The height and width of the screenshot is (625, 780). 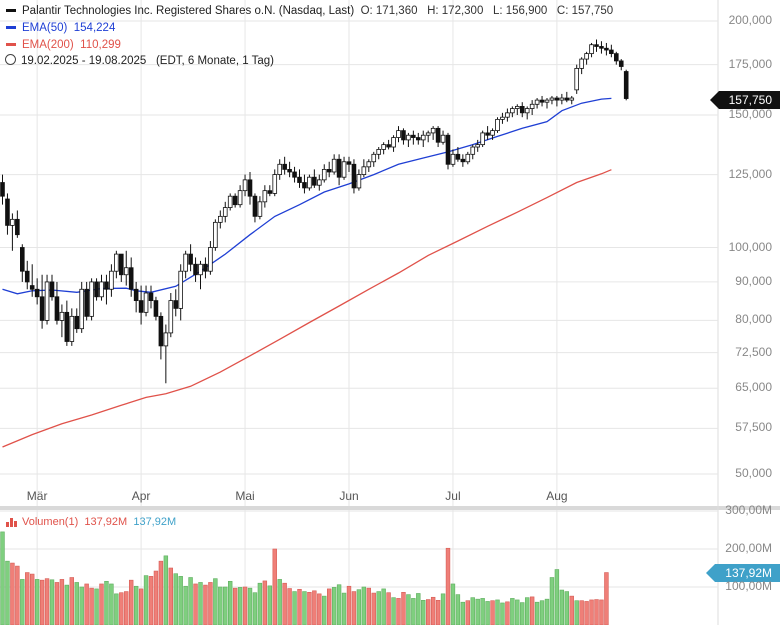 I want to click on high-value: H: 172,300, so click(x=455, y=11).